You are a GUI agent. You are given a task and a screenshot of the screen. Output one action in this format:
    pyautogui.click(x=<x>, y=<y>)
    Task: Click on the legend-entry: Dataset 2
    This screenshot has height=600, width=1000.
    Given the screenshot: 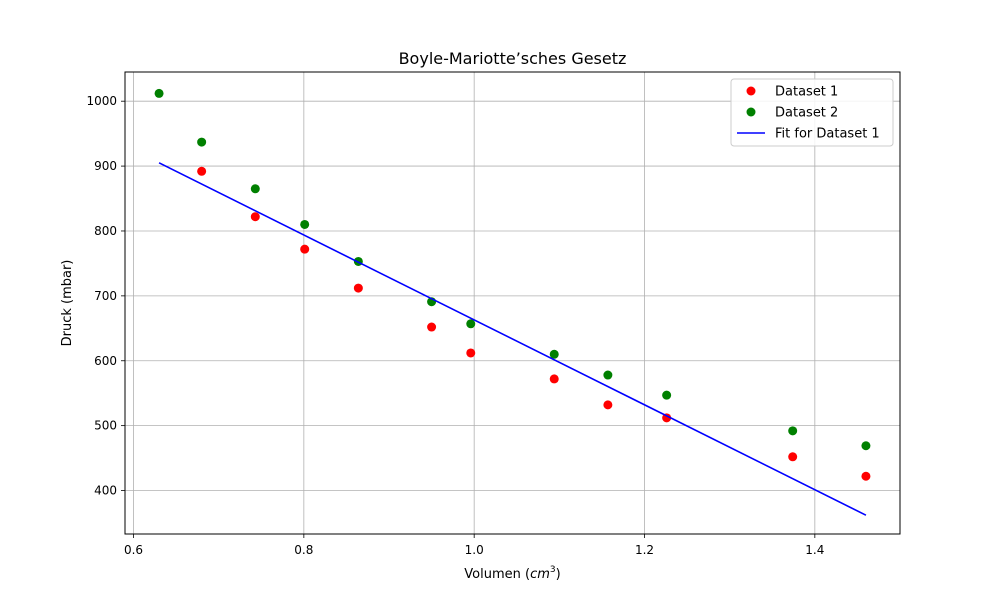 What is the action you would take?
    pyautogui.click(x=806, y=113)
    